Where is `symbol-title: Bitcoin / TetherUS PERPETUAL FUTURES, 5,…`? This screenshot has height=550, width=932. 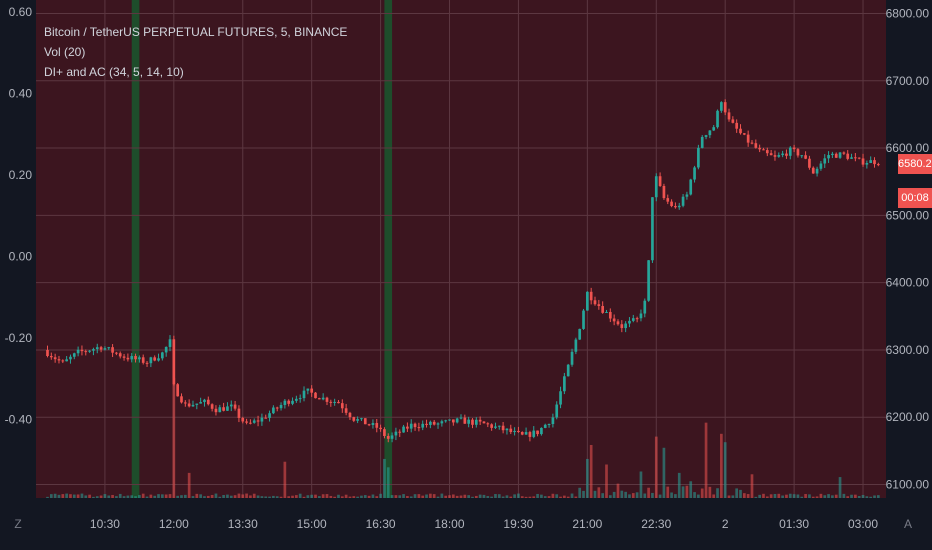
symbol-title: Bitcoin / TetherUS PERPETUAL FUTURES, 5,… is located at coordinates (196, 32).